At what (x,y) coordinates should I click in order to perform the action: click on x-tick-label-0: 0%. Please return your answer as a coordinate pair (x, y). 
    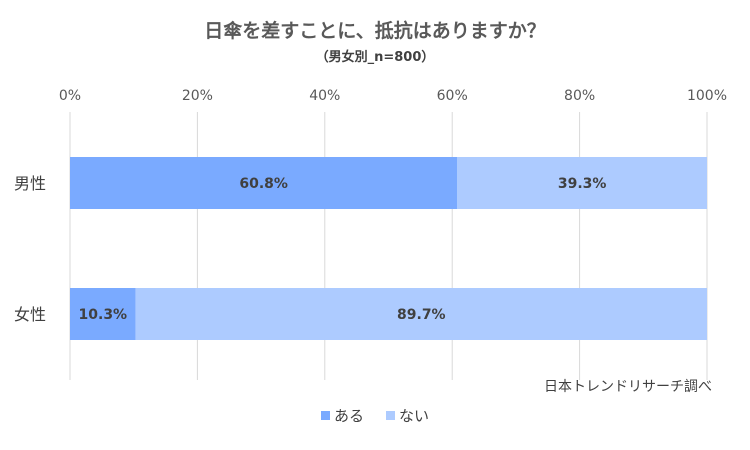
    Looking at the image, I should click on (70, 96).